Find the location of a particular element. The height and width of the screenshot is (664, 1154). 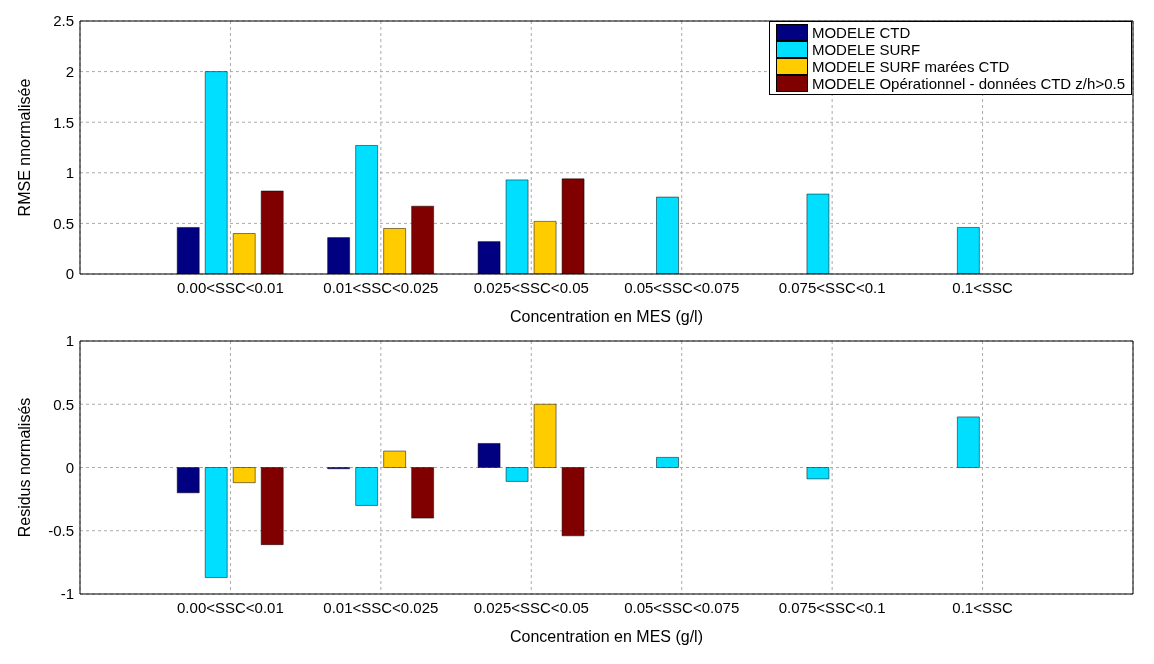

legend-label: MODELE Opérationnel - données CTD z/h>0.5 is located at coordinates (968, 83).